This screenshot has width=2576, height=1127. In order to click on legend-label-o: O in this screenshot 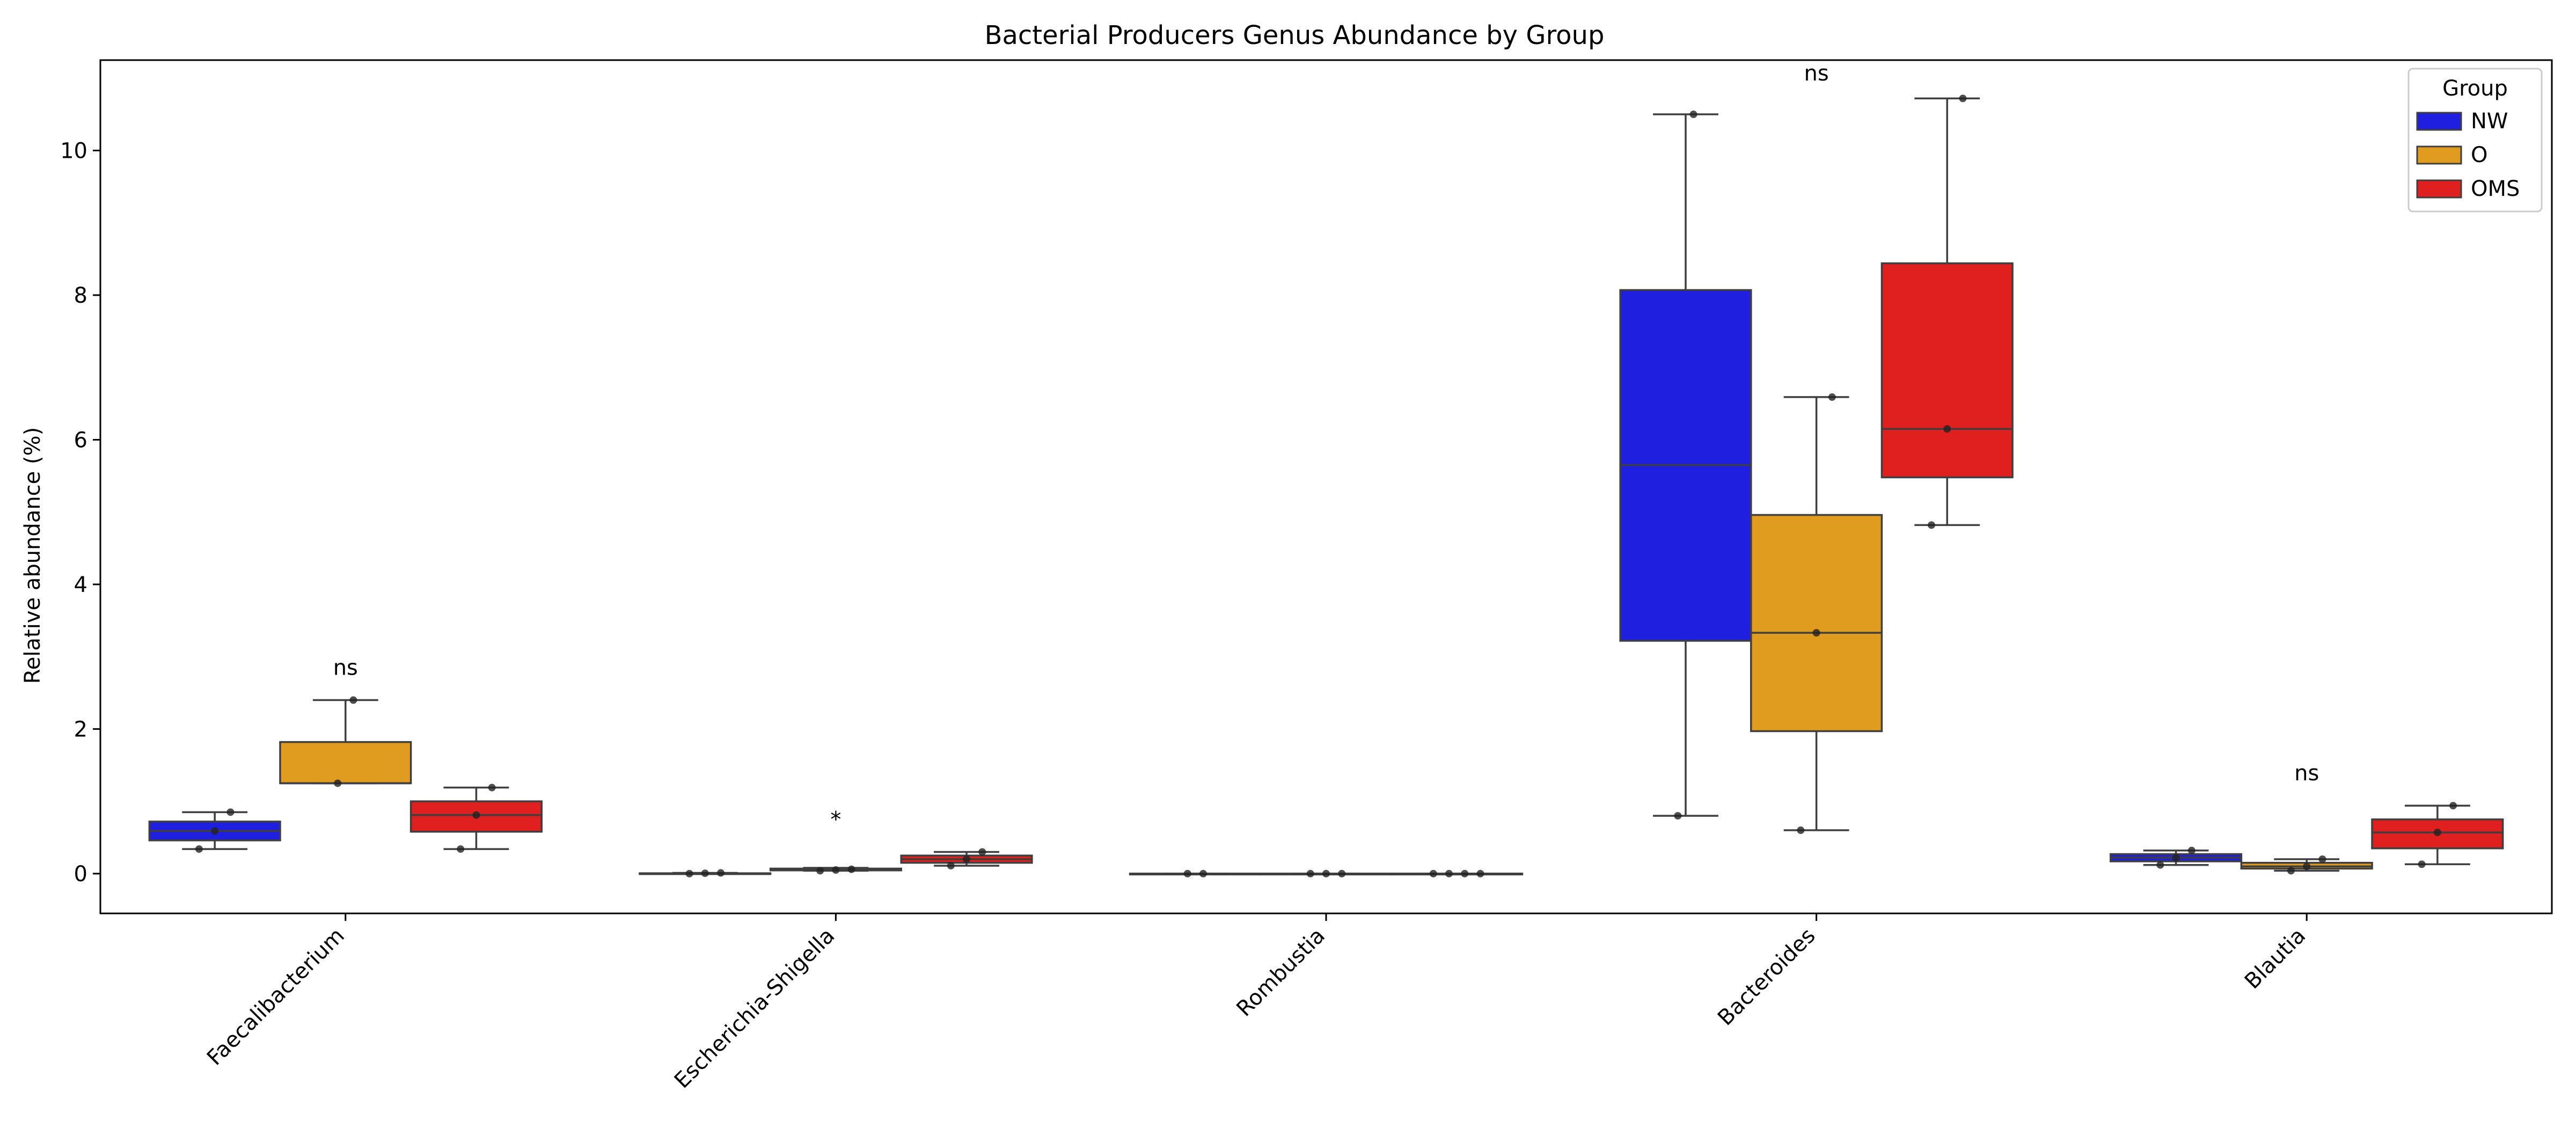, I will do `click(2479, 155)`.